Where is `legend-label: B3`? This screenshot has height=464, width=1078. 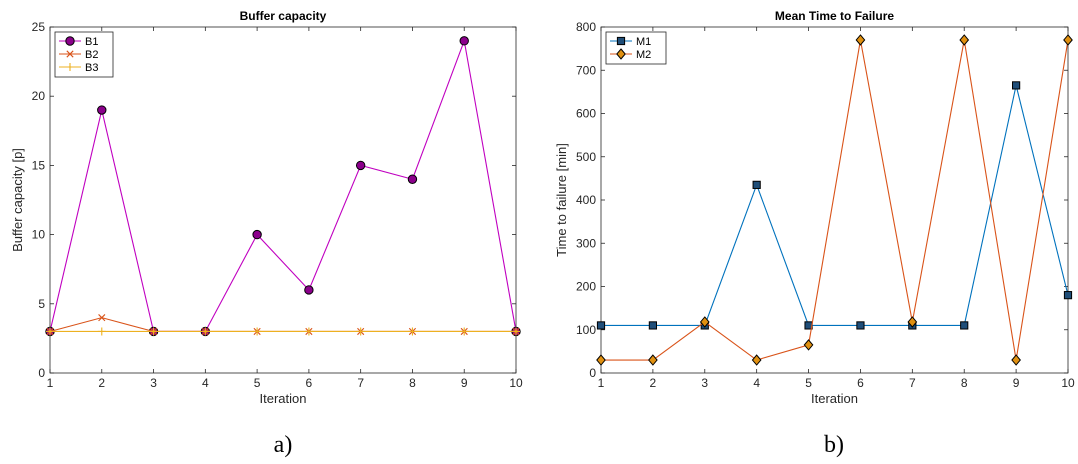 legend-label: B3 is located at coordinates (91, 68).